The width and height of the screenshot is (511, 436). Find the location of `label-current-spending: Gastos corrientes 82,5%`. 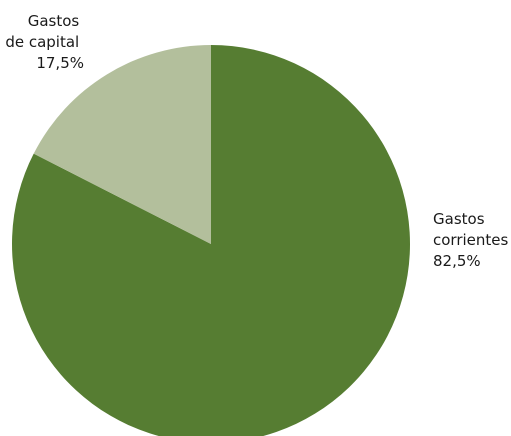

label-current-spending: Gastos corrientes 82,5% is located at coordinates (472, 240).